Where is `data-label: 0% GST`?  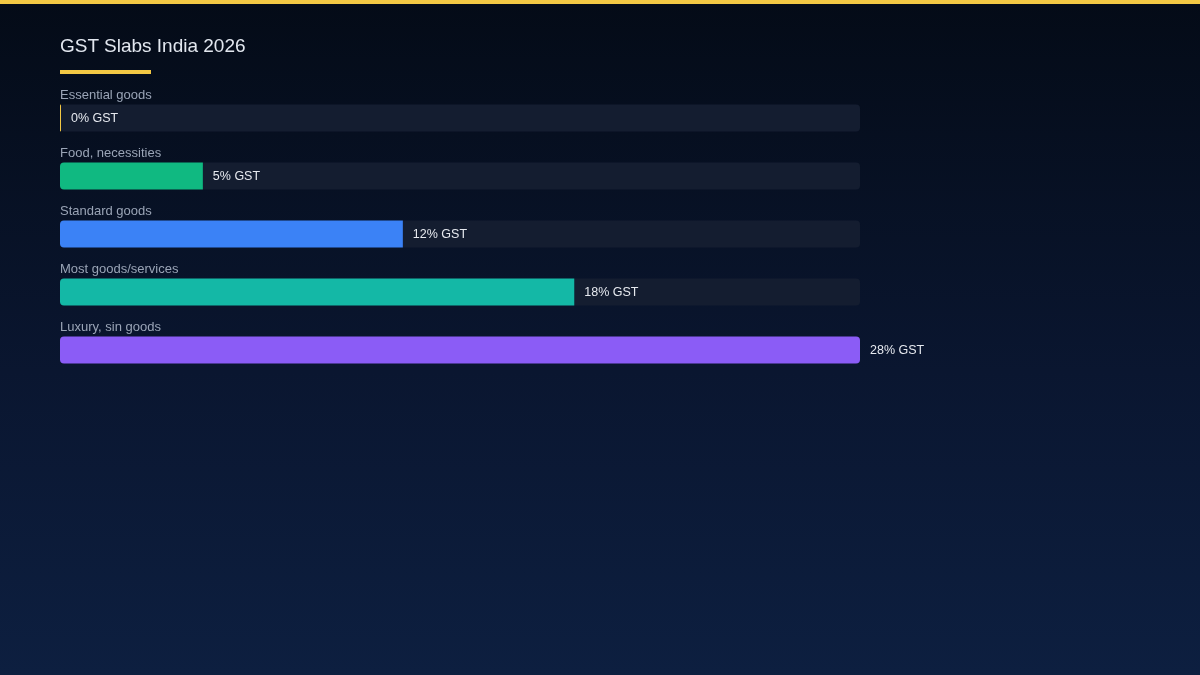
data-label: 0% GST is located at coordinates (95, 118).